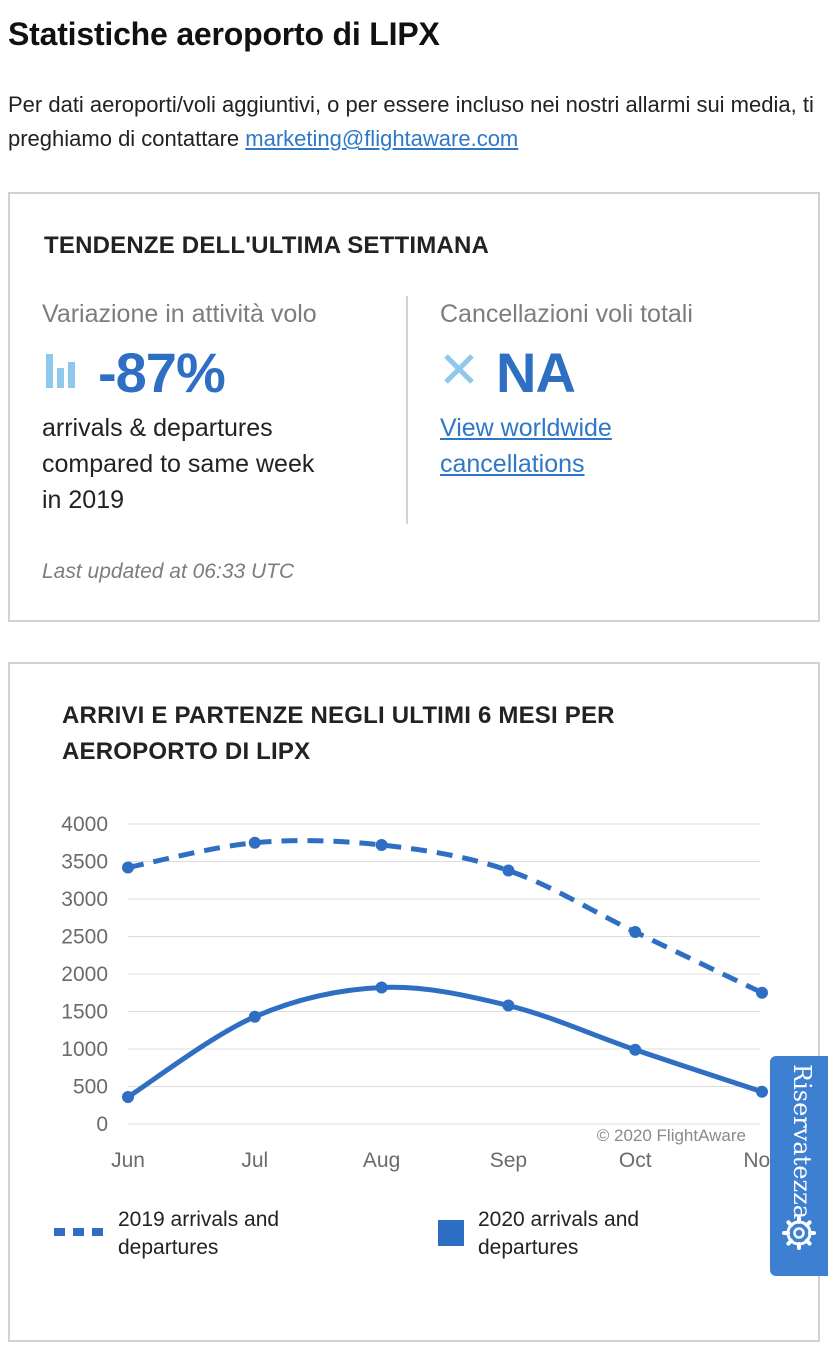 The image size is (828, 1361). Describe the element at coordinates (162, 372) in the screenshot. I see `activity-change-value: -87%` at that location.